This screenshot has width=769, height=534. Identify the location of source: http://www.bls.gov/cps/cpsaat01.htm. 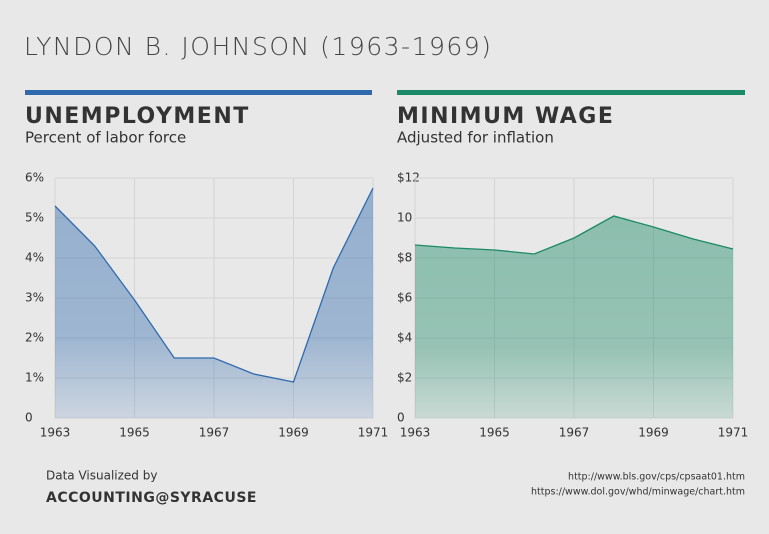
(656, 477).